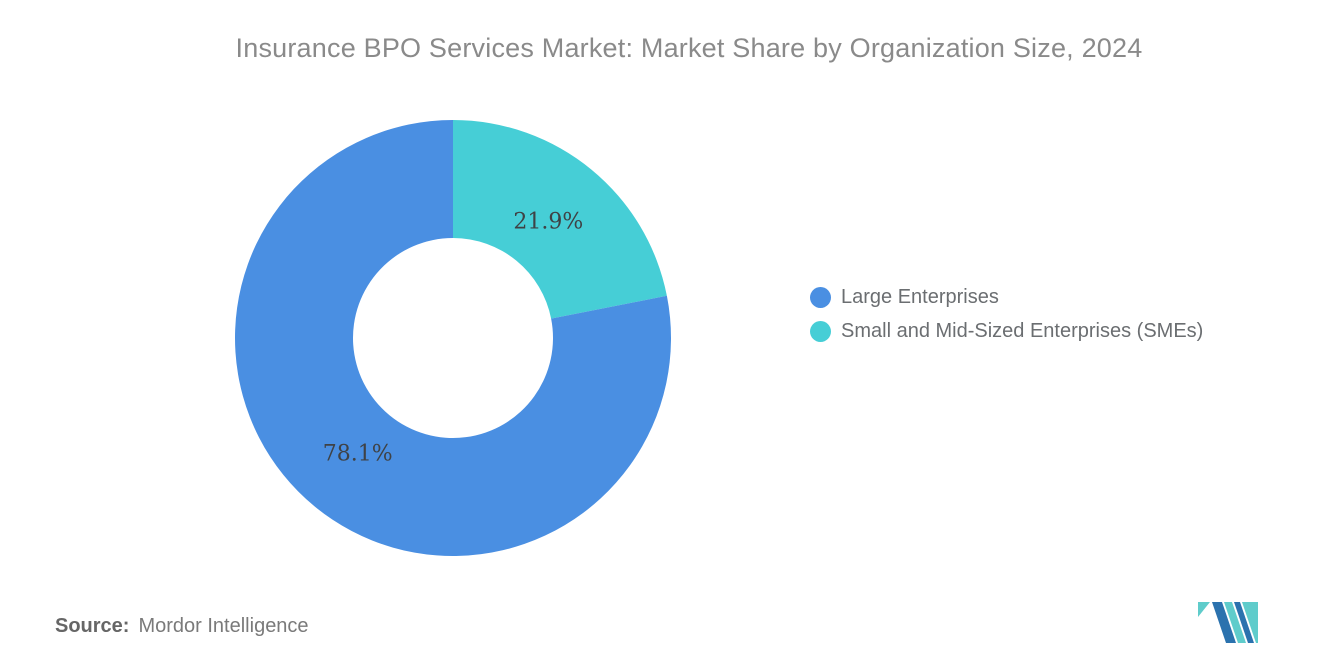  Describe the element at coordinates (920, 297) in the screenshot. I see `legend-label-large-enterprises: Large Enterprises` at that location.